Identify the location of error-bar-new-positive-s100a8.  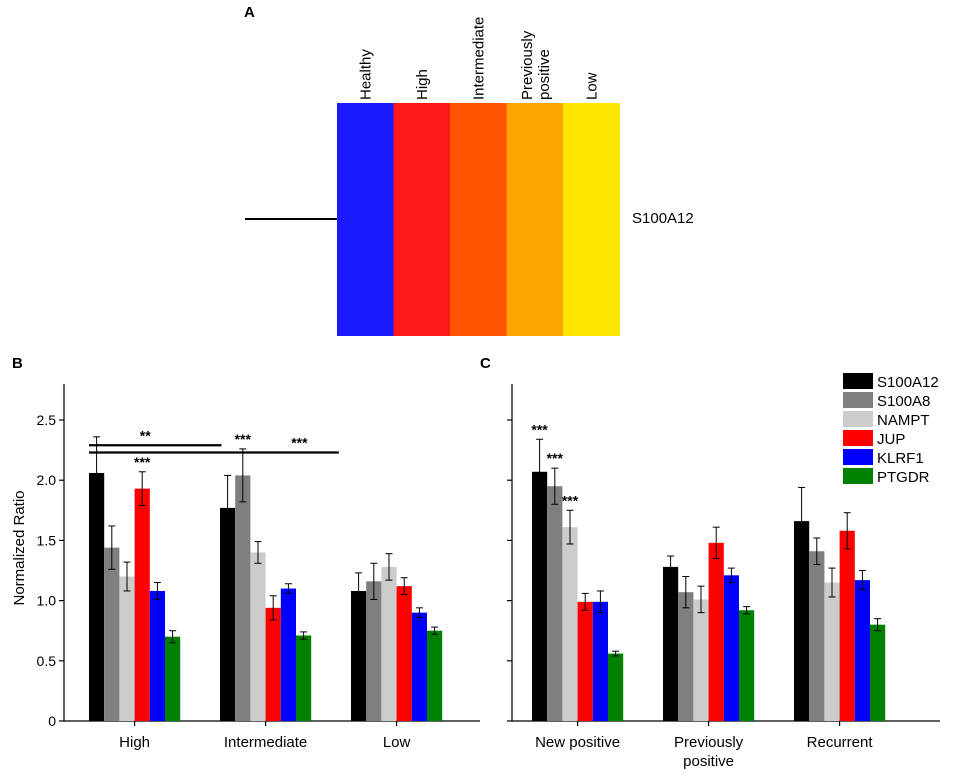
(555, 486).